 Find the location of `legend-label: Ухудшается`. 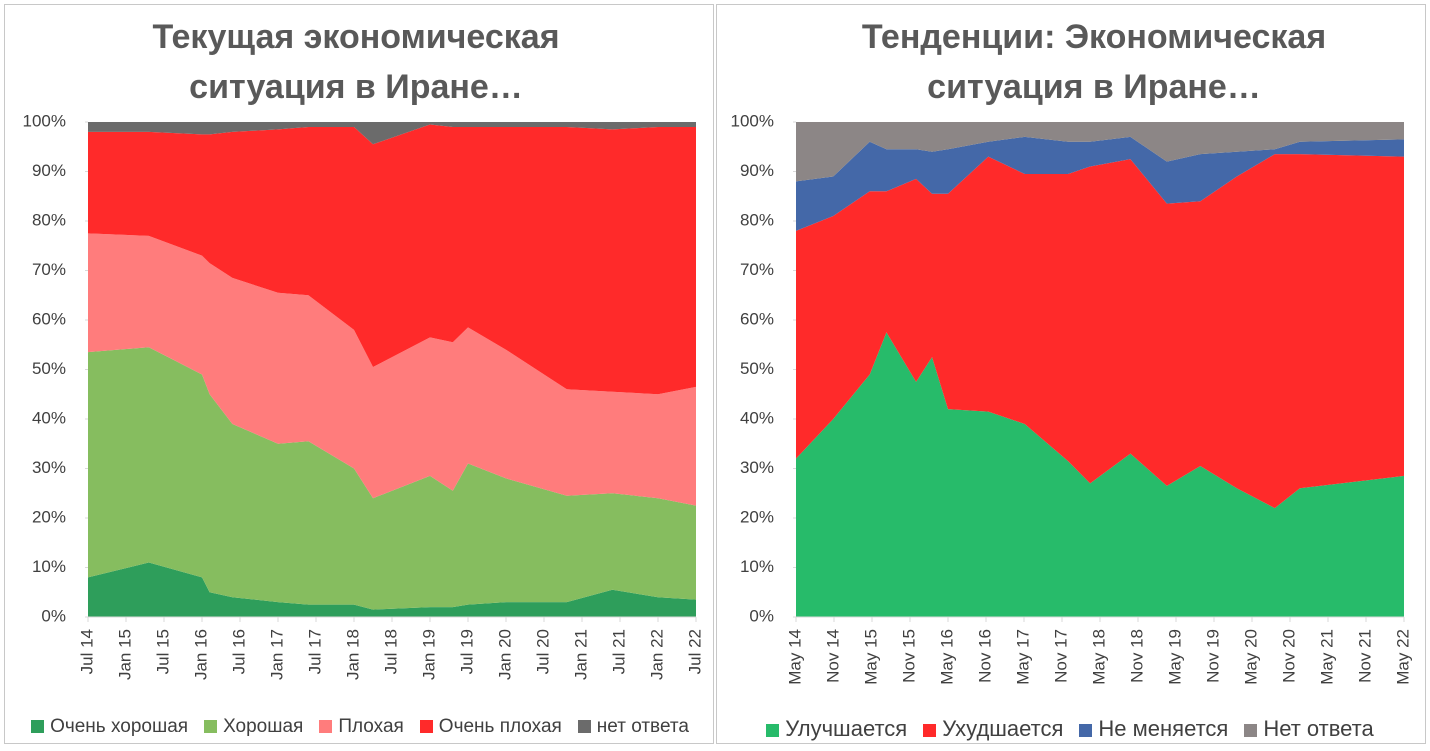

legend-label: Ухудшается is located at coordinates (1003, 728).